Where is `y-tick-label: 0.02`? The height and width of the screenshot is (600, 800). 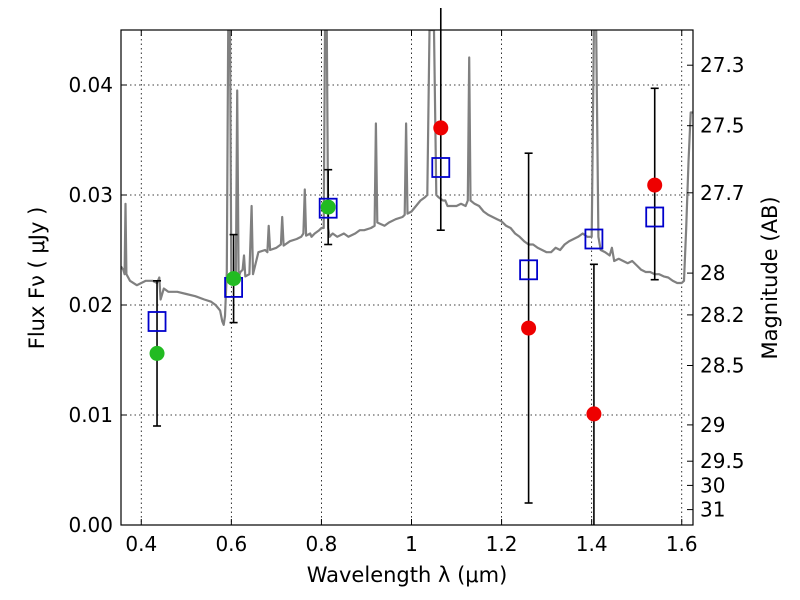 y-tick-label: 0.02 is located at coordinates (90, 305).